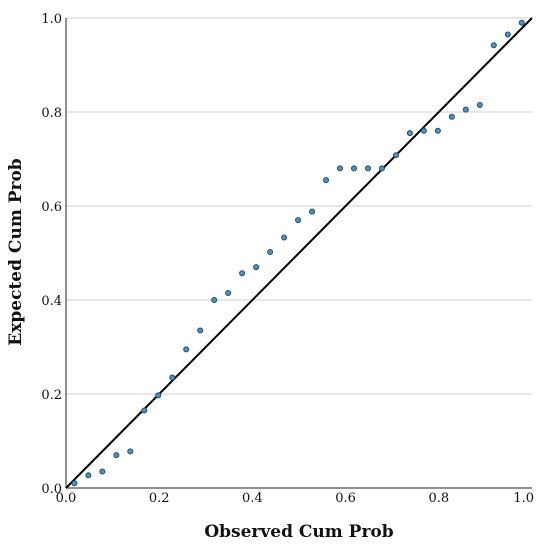  What do you see at coordinates (295, 498) in the screenshot?
I see `x-tick-labels: 0.0 0.2 0.4 0.6 0.8 1.0` at bounding box center [295, 498].